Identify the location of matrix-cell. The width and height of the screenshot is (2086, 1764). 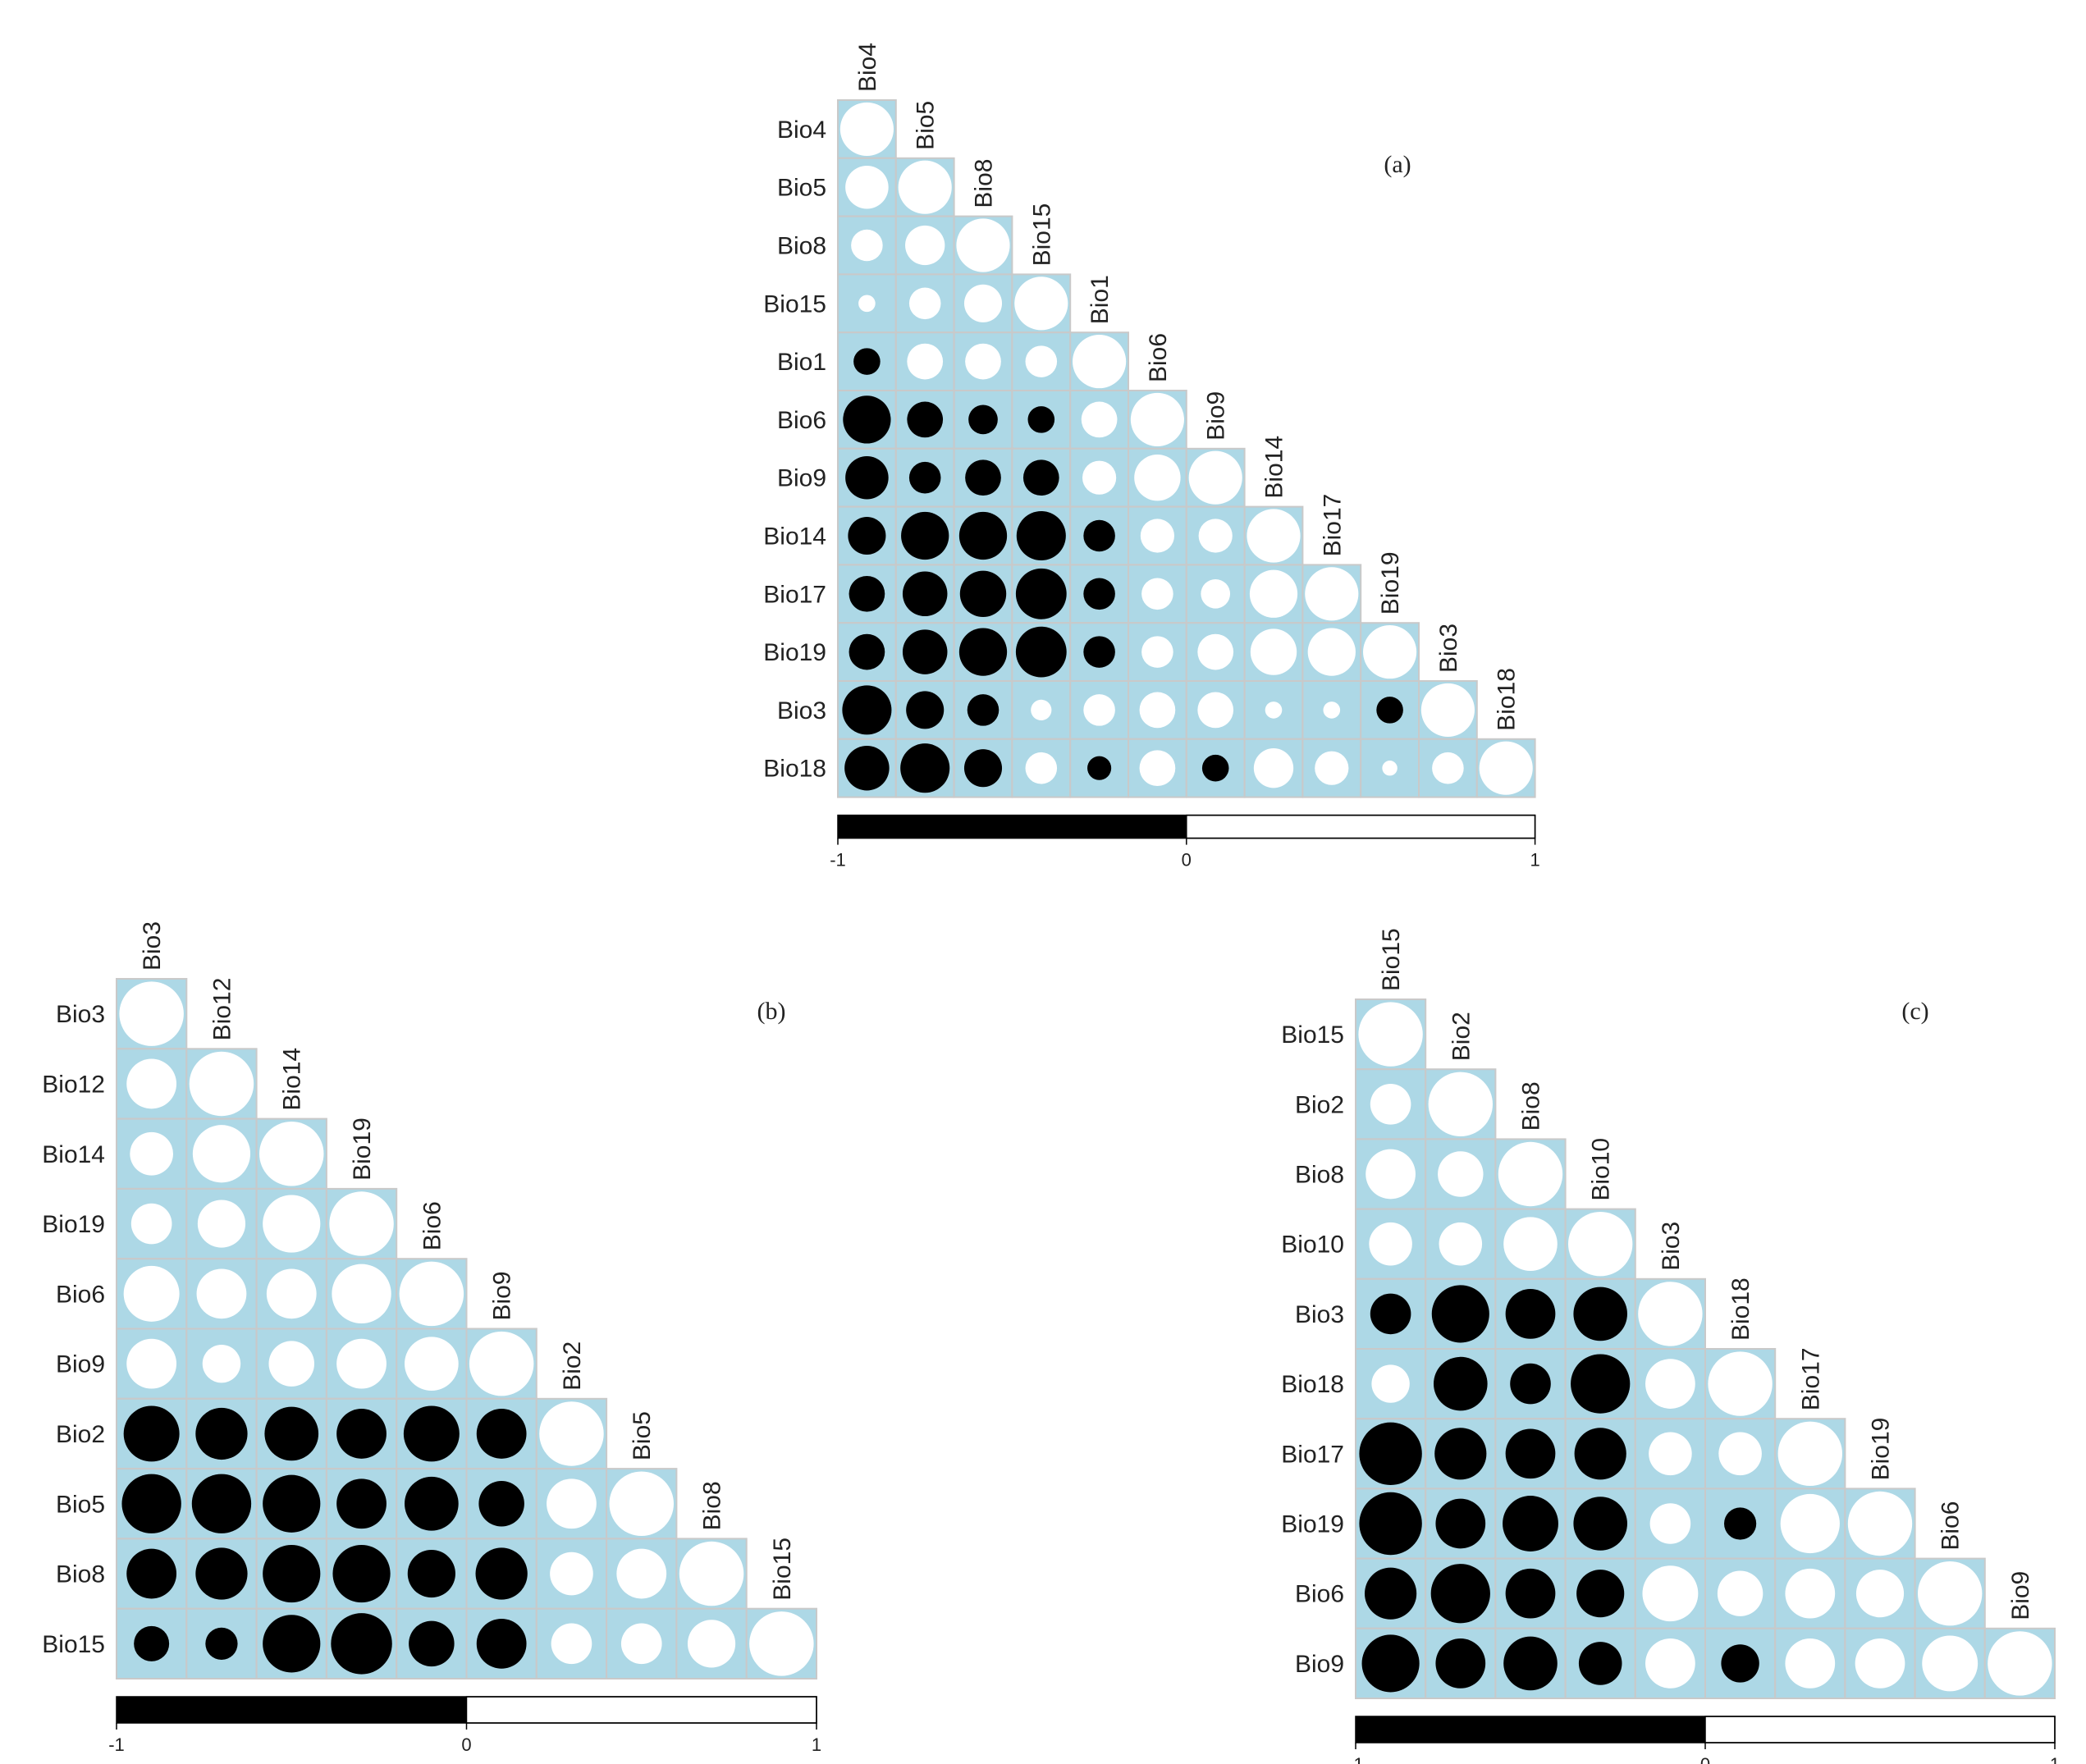
(1448, 768).